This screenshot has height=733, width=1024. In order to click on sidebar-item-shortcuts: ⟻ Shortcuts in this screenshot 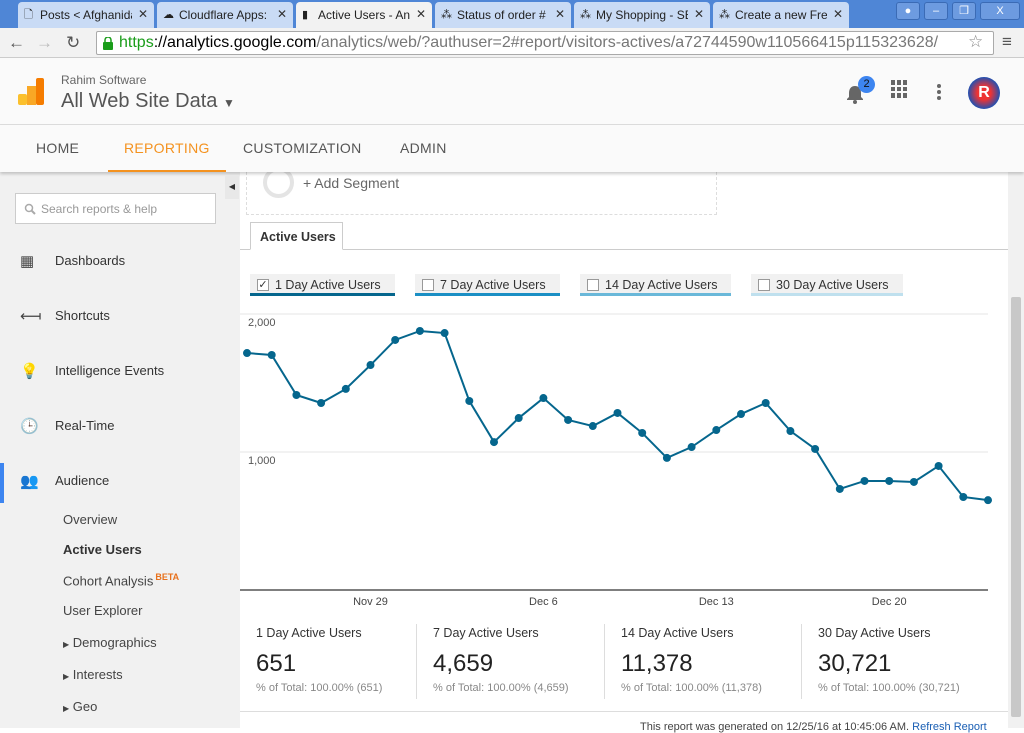, I will do `click(120, 316)`.